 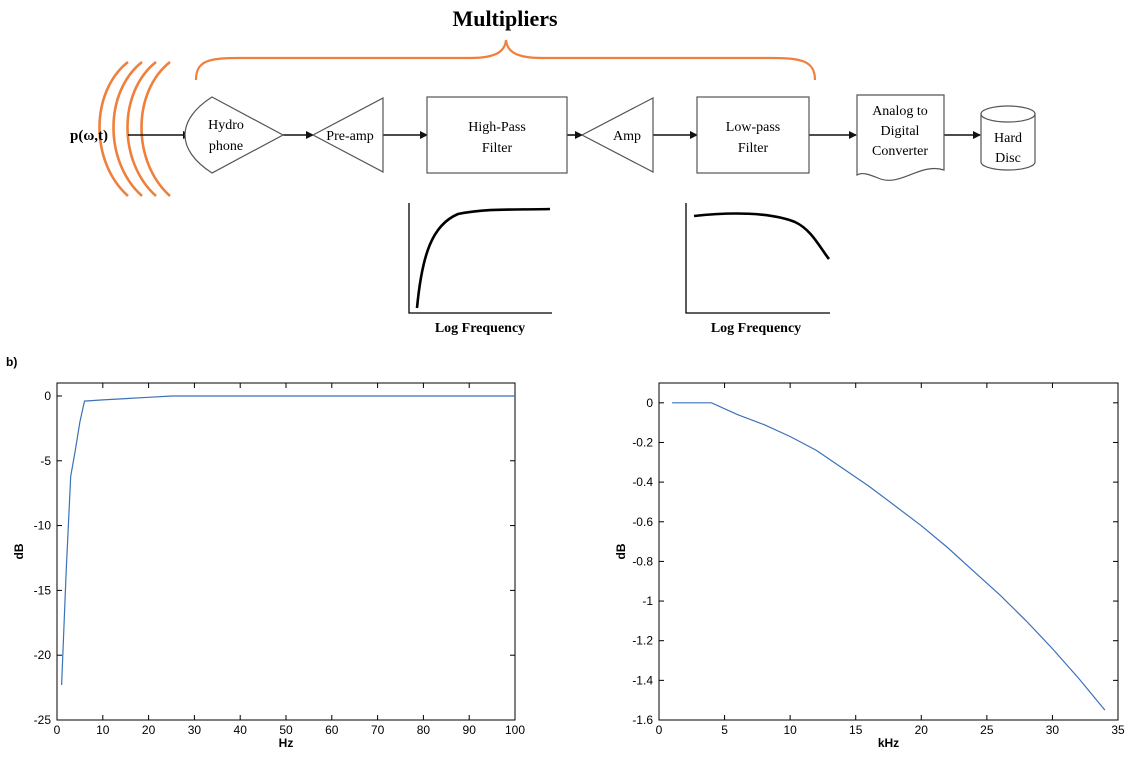 What do you see at coordinates (149, 730) in the screenshot?
I see `chart1-xtick-label: 20` at bounding box center [149, 730].